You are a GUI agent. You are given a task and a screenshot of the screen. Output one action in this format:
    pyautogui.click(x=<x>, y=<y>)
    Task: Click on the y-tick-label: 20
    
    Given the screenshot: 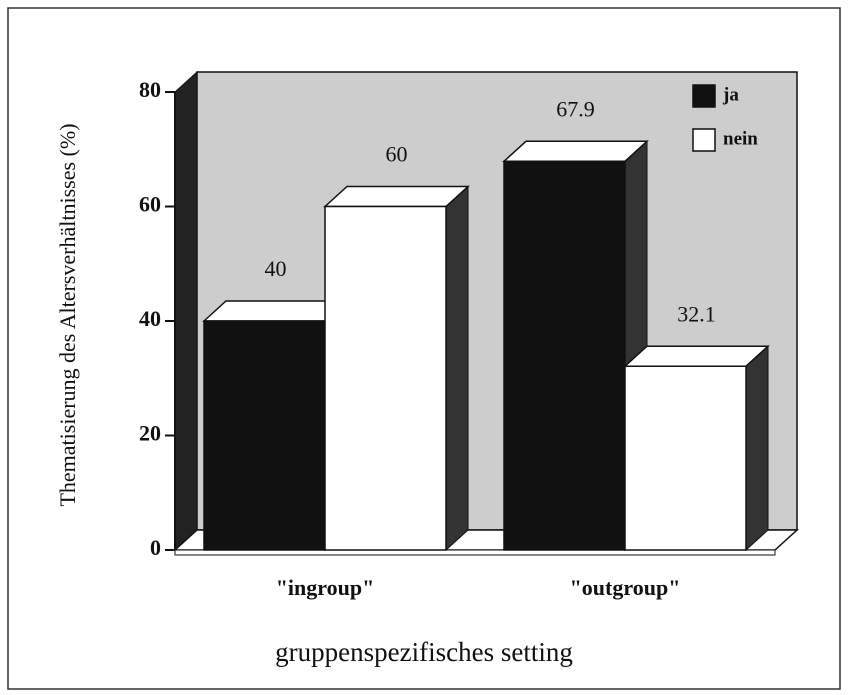 What is the action you would take?
    pyautogui.click(x=150, y=433)
    